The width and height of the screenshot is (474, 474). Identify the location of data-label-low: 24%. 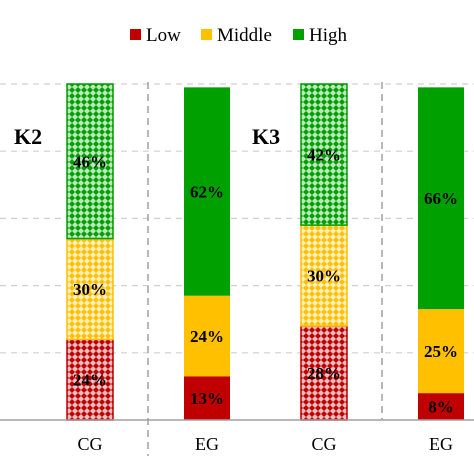
(90, 380).